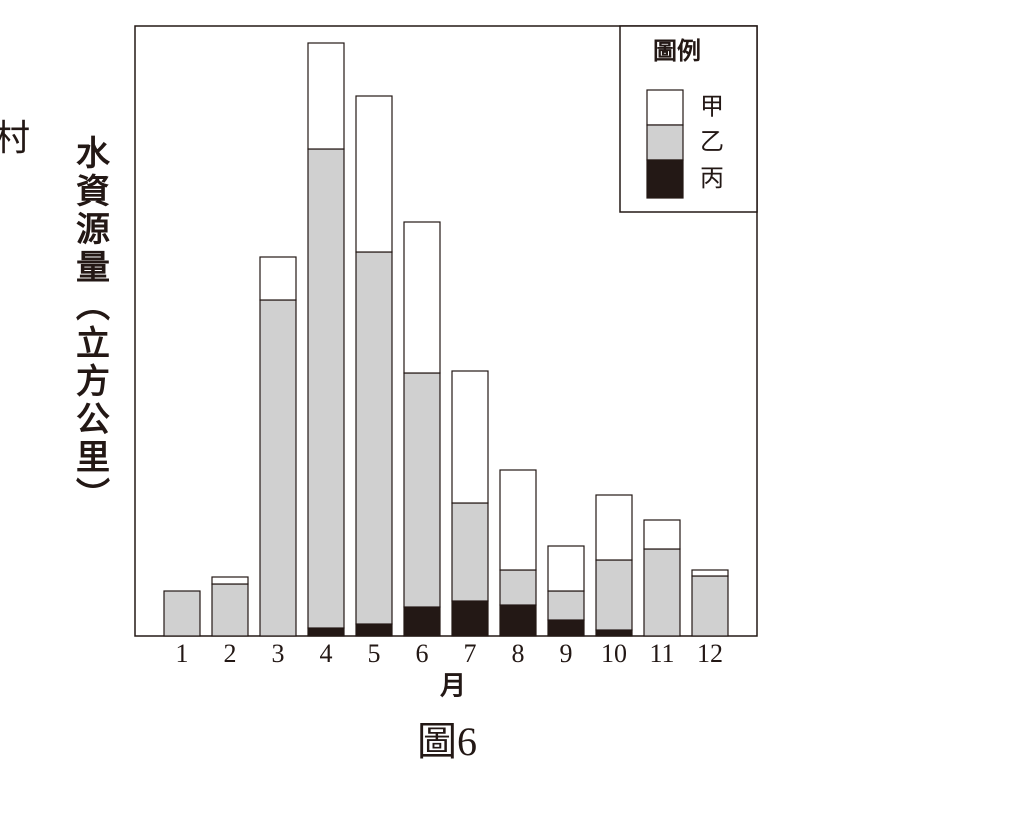 The image size is (1030, 840). What do you see at coordinates (374, 653) in the screenshot?
I see `x-tick-label: 5` at bounding box center [374, 653].